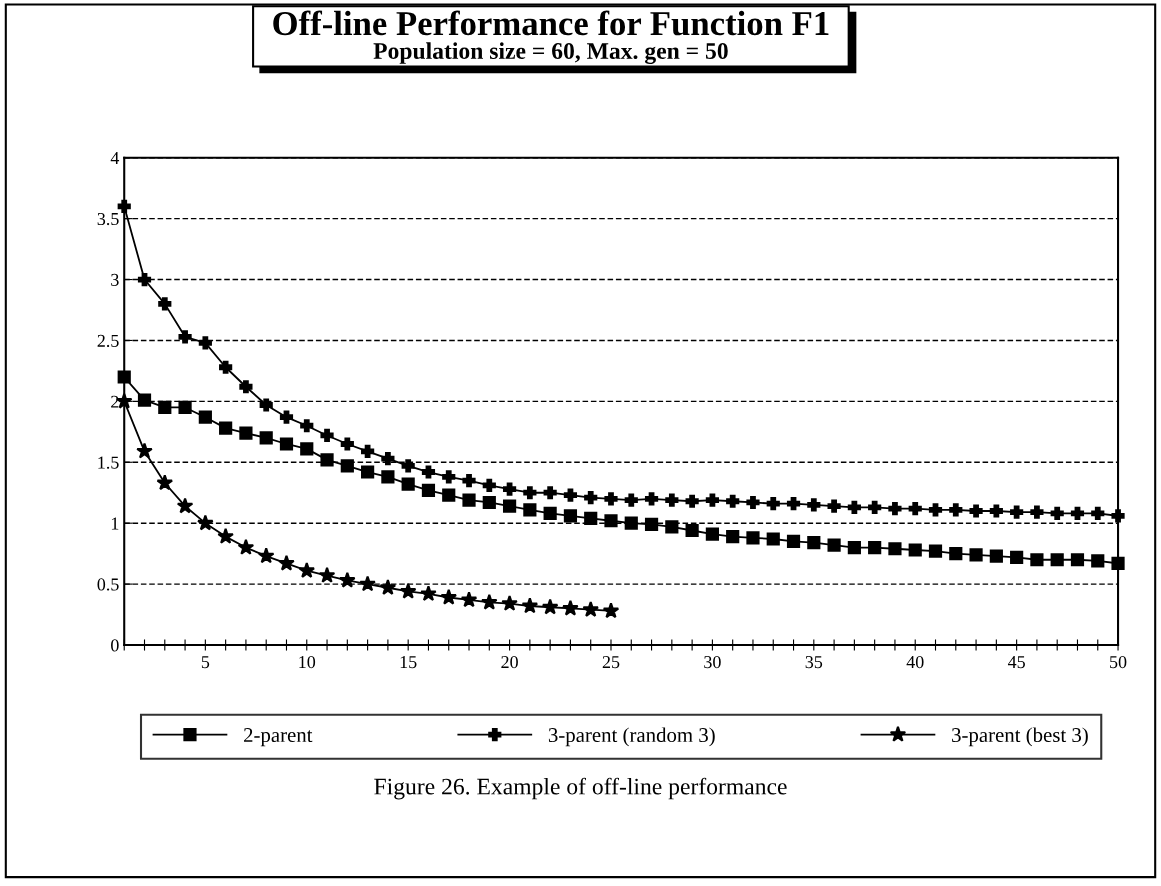 The height and width of the screenshot is (886, 1161). I want to click on x-tick-label: 25, so click(611, 662).